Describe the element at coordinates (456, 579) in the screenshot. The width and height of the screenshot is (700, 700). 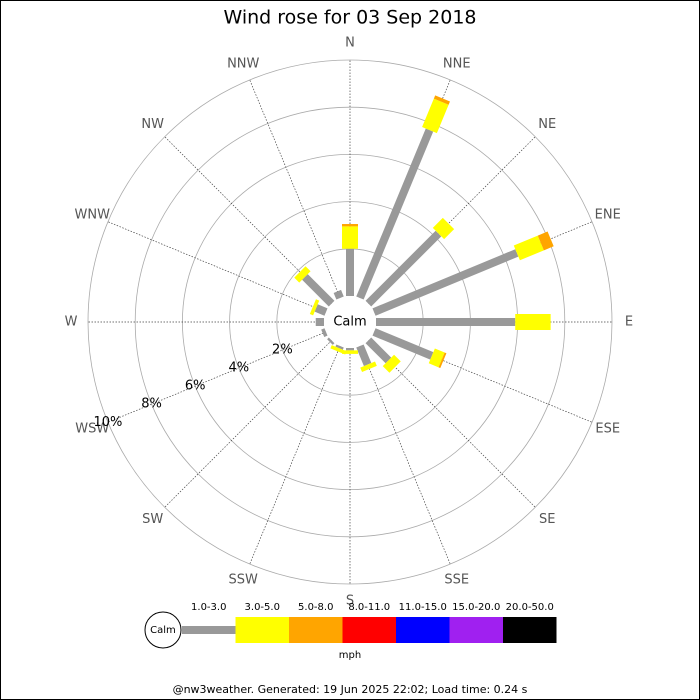
I see `direction-label: SSE` at that location.